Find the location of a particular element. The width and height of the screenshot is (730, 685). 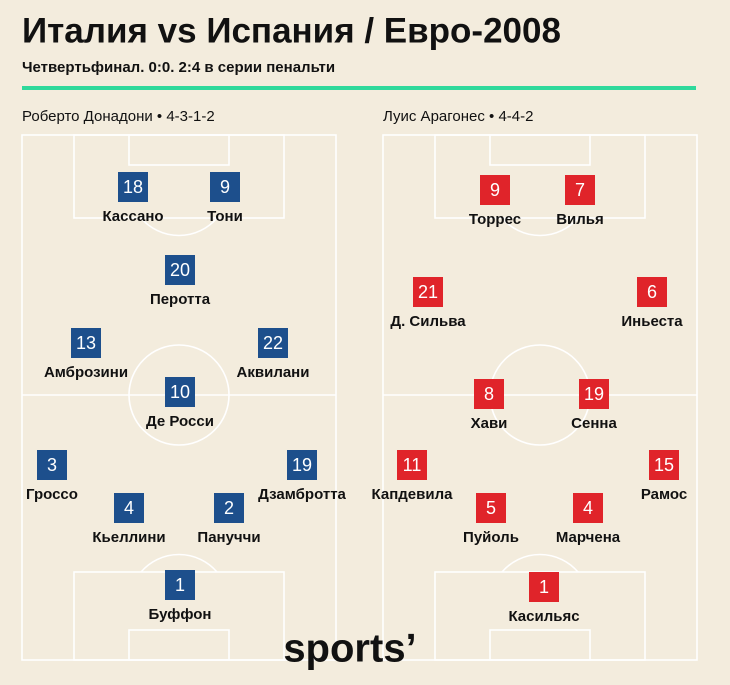

player-name: Пануччи is located at coordinates (228, 537).